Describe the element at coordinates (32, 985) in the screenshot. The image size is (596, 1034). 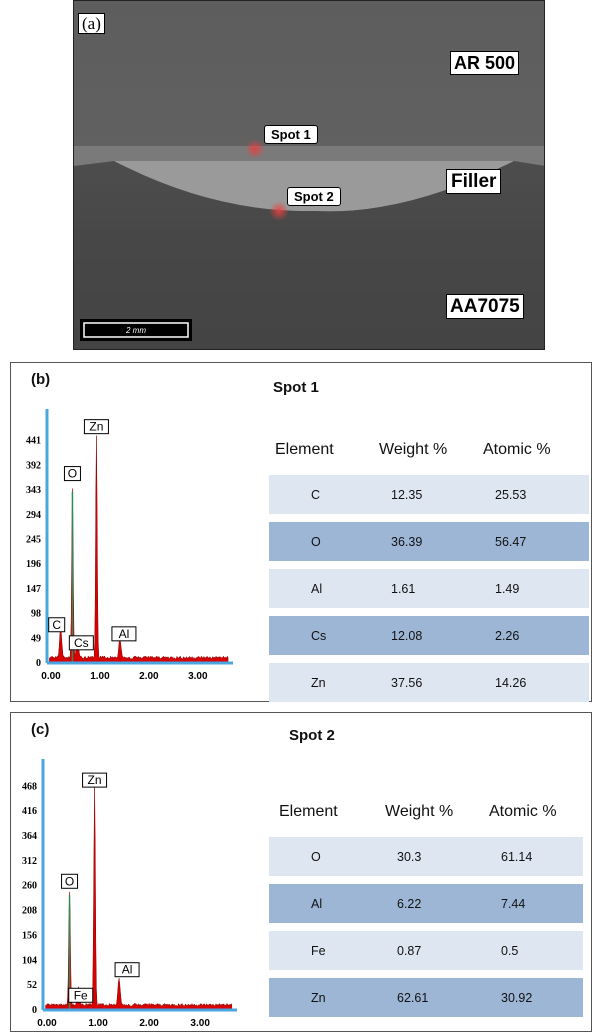
I see `y-tick-label: 52` at that location.